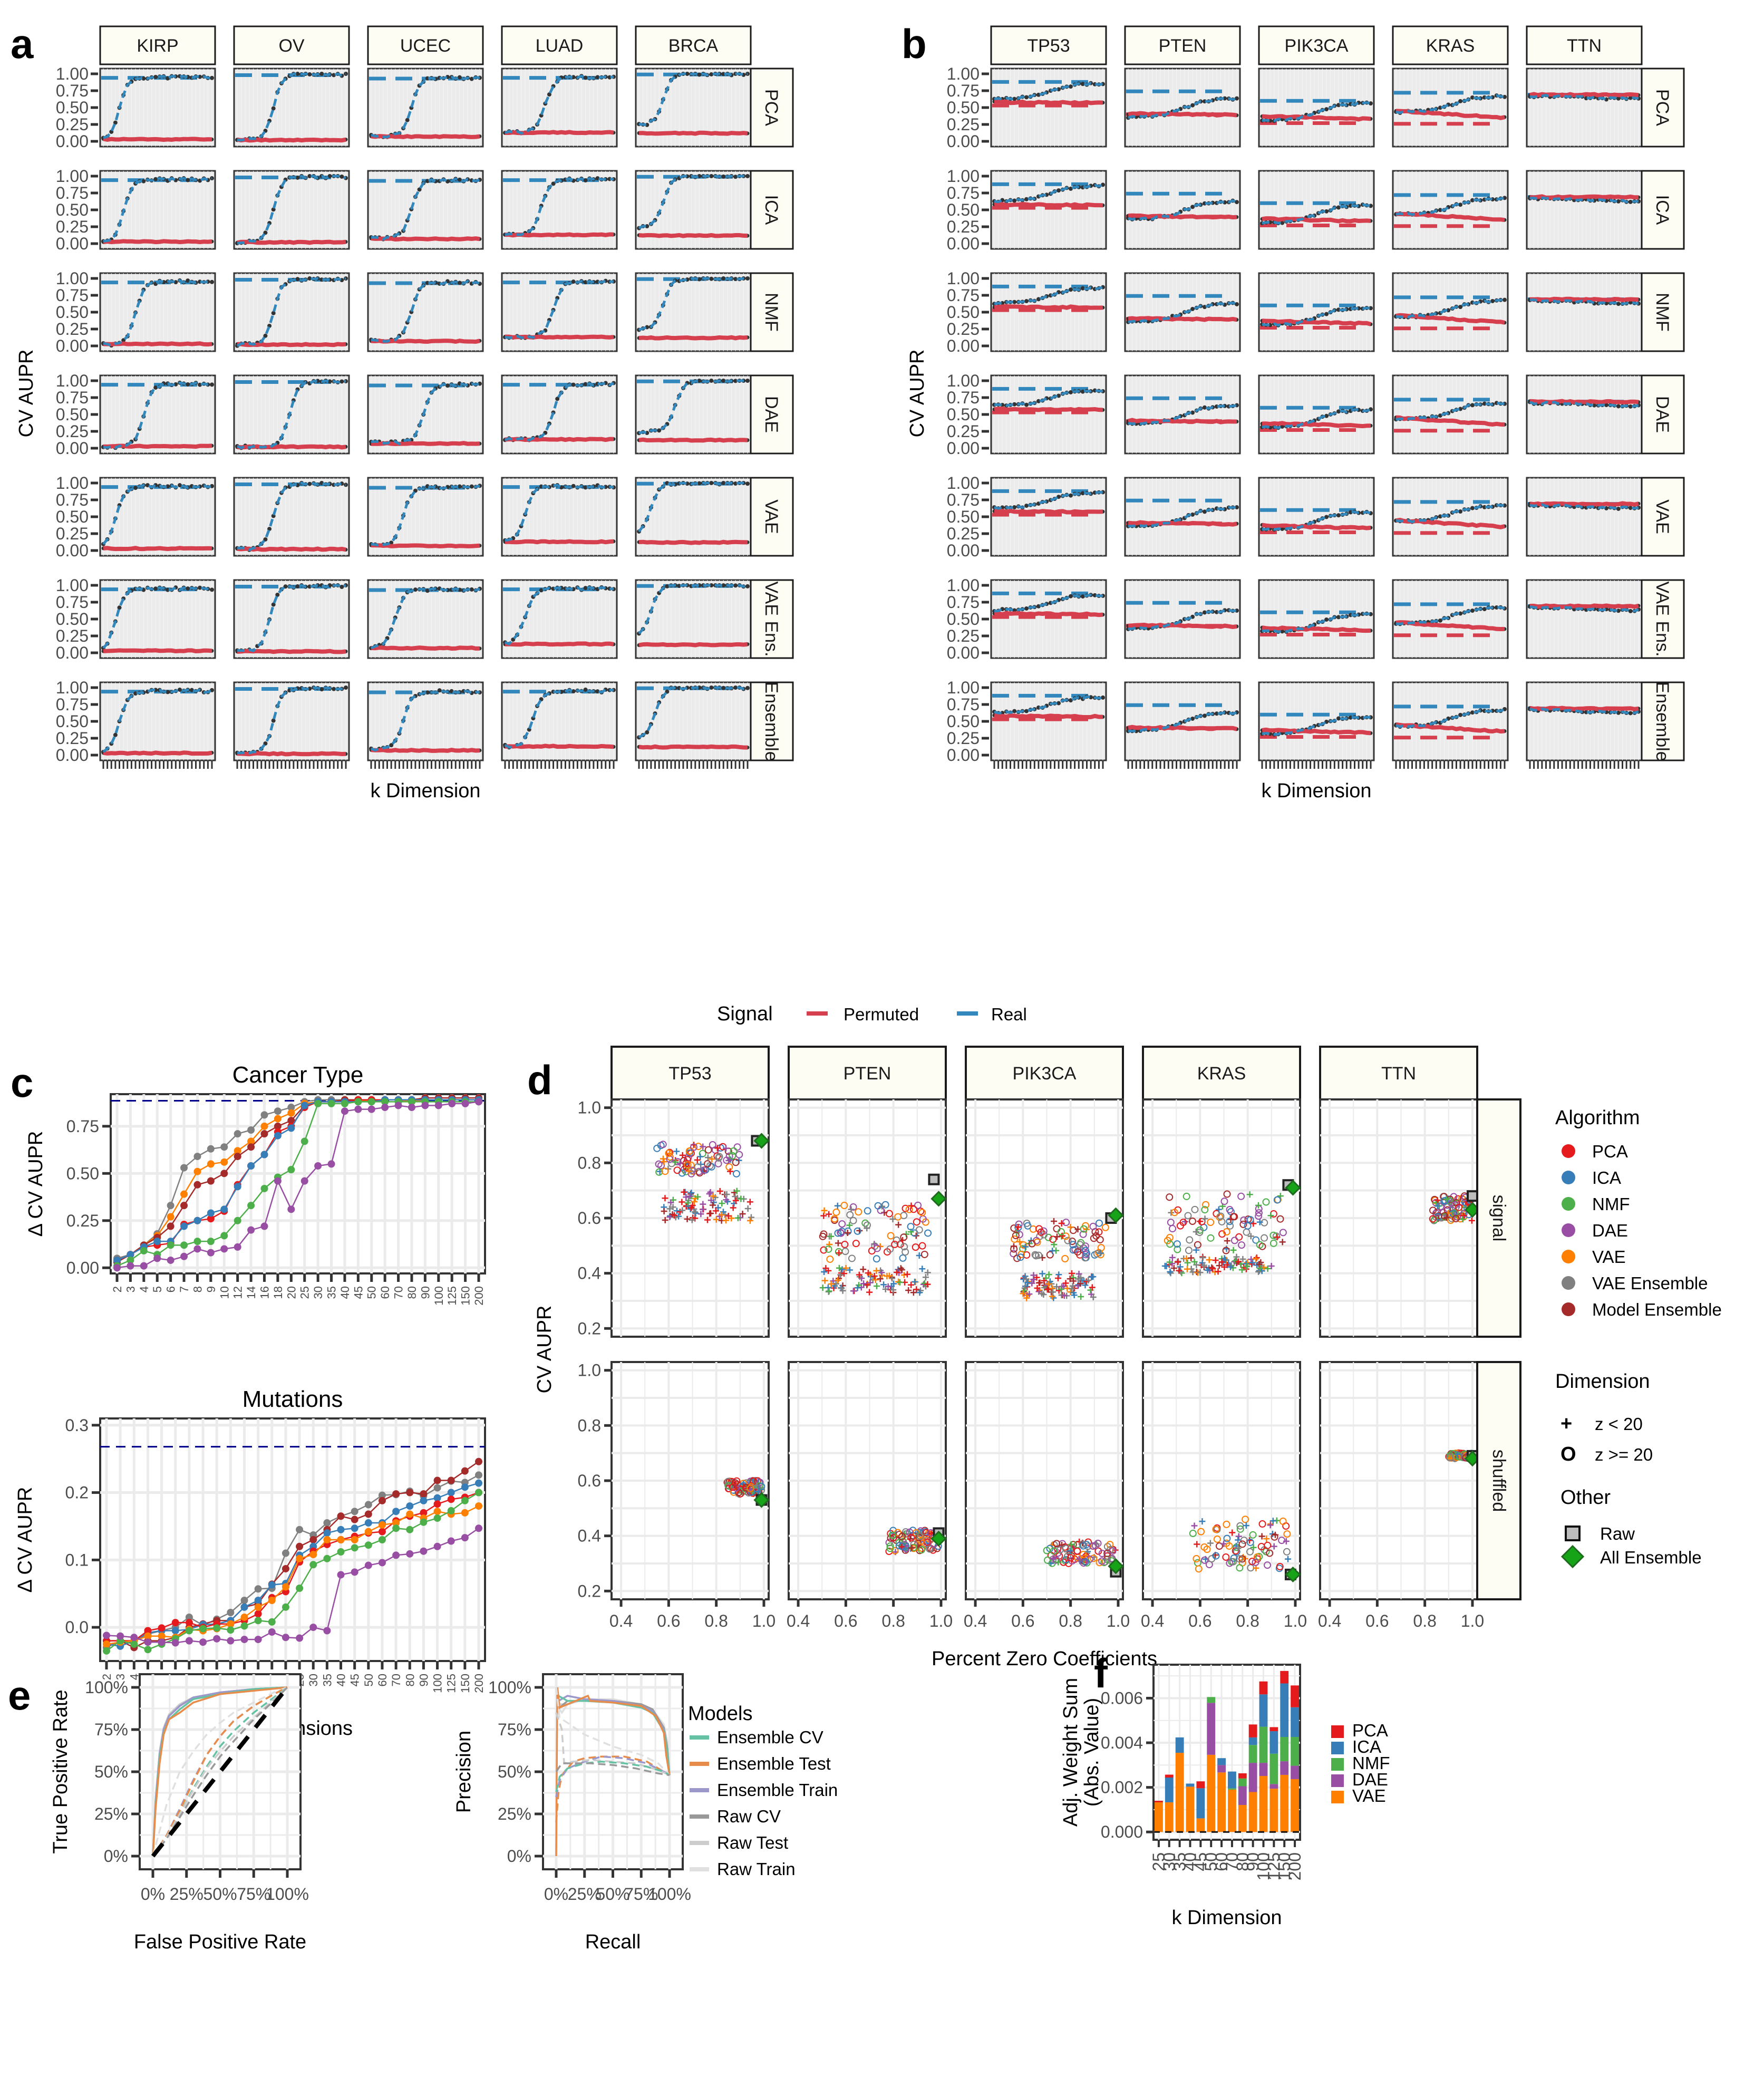  I want to click on facet-strip-label: KRAS, so click(1450, 46).